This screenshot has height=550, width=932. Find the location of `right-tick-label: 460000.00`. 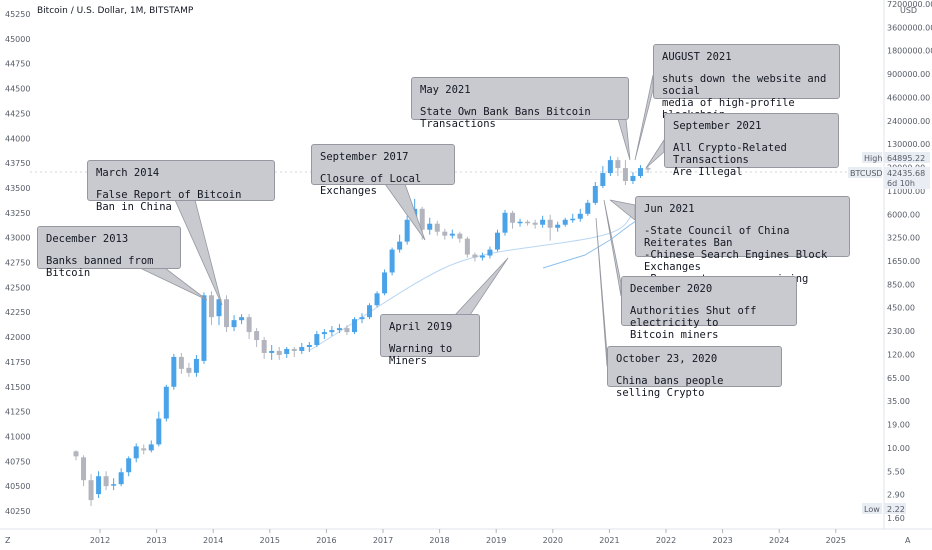

right-tick-label: 460000.00 is located at coordinates (908, 97).